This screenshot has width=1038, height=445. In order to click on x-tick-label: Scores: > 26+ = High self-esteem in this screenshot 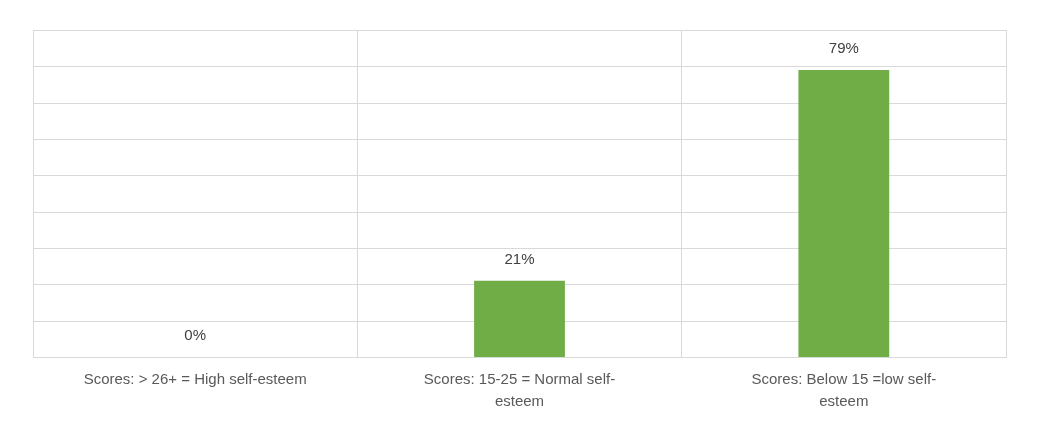, I will do `click(195, 378)`.